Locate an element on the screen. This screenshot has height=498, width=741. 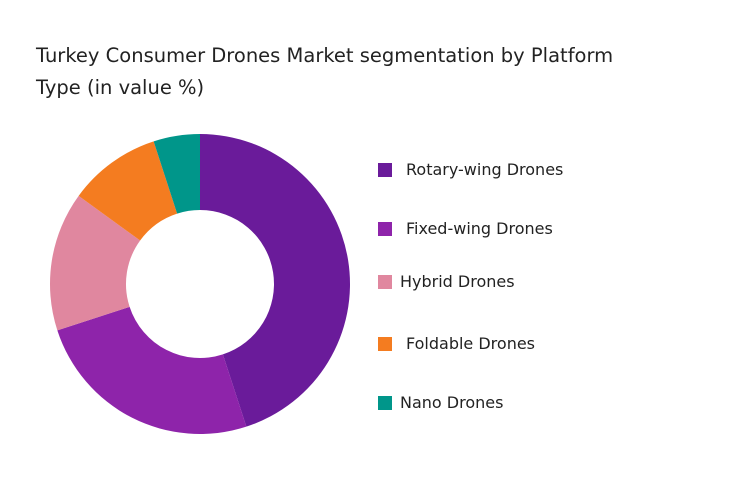
legend-item: Hybrid Drones is located at coordinates (446, 281).